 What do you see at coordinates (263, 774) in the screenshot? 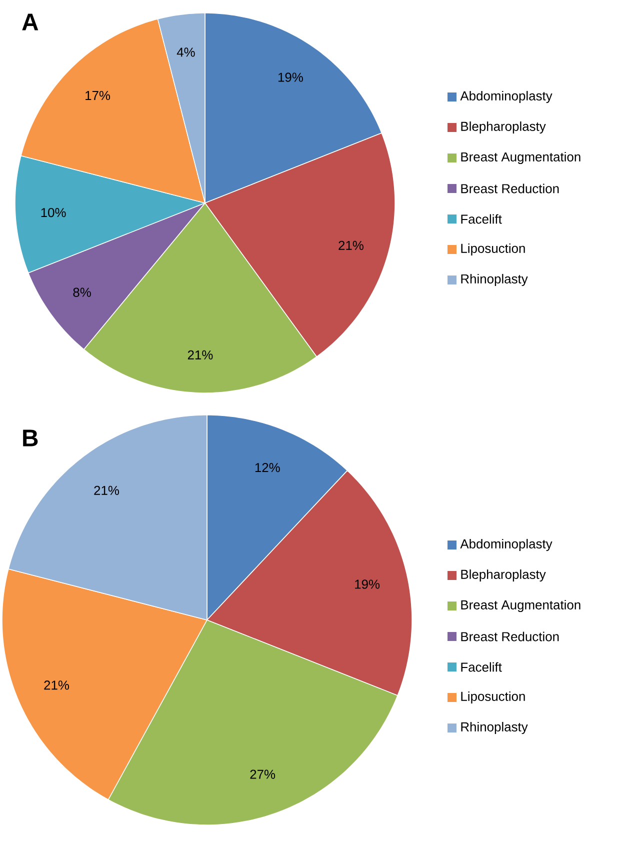
I see `data-label: 27%` at bounding box center [263, 774].